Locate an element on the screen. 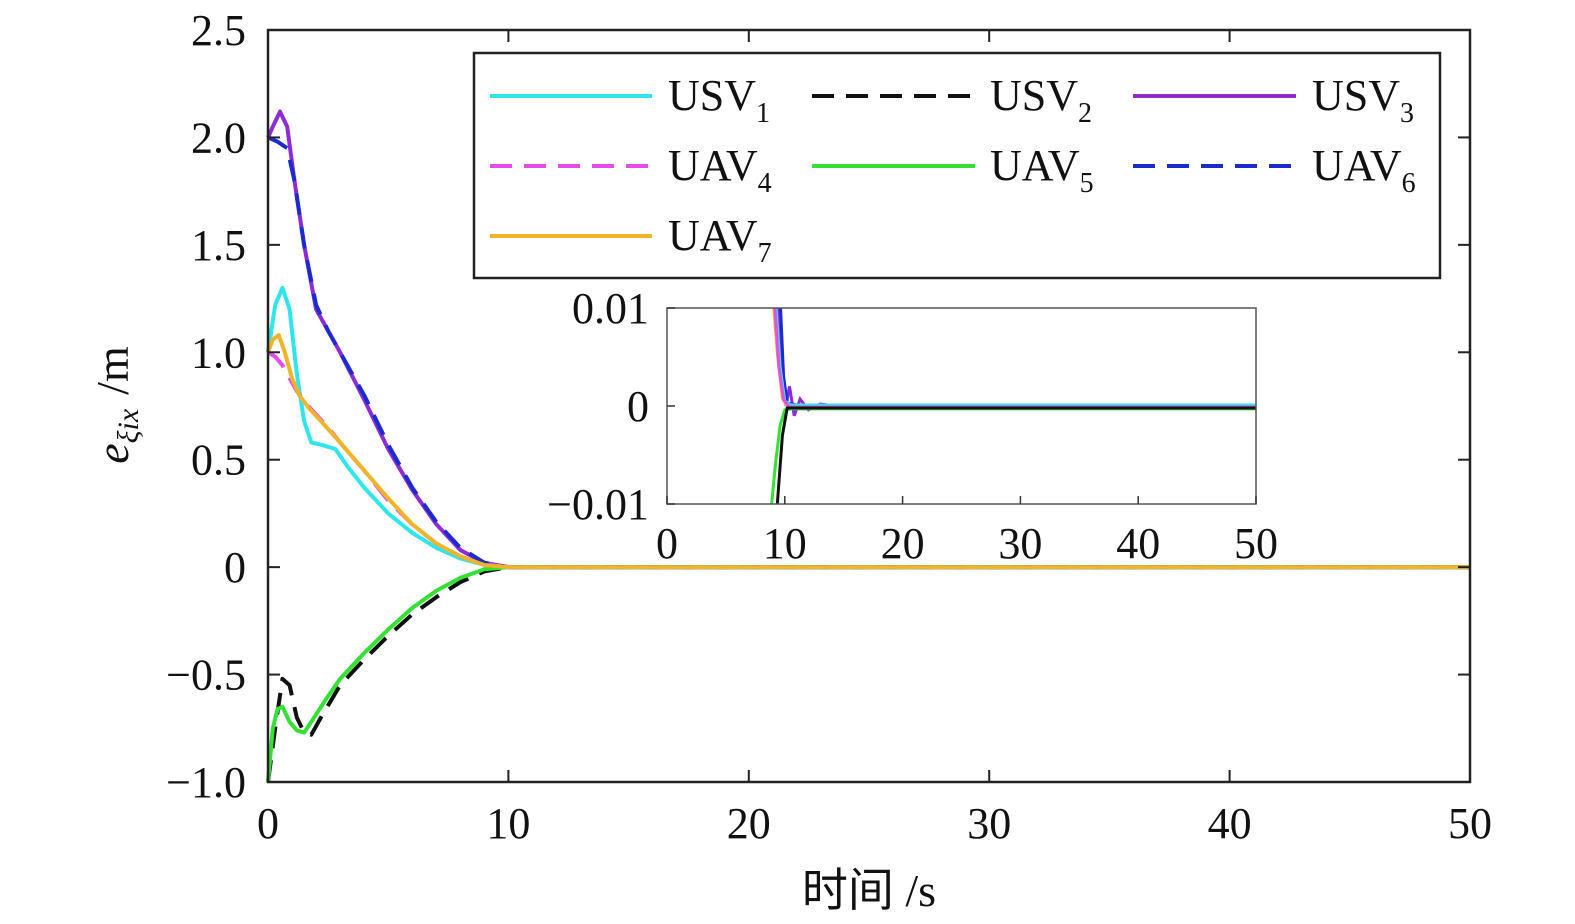 This screenshot has width=1575, height=924. inset-x-tick-label: 50 is located at coordinates (1256, 543).